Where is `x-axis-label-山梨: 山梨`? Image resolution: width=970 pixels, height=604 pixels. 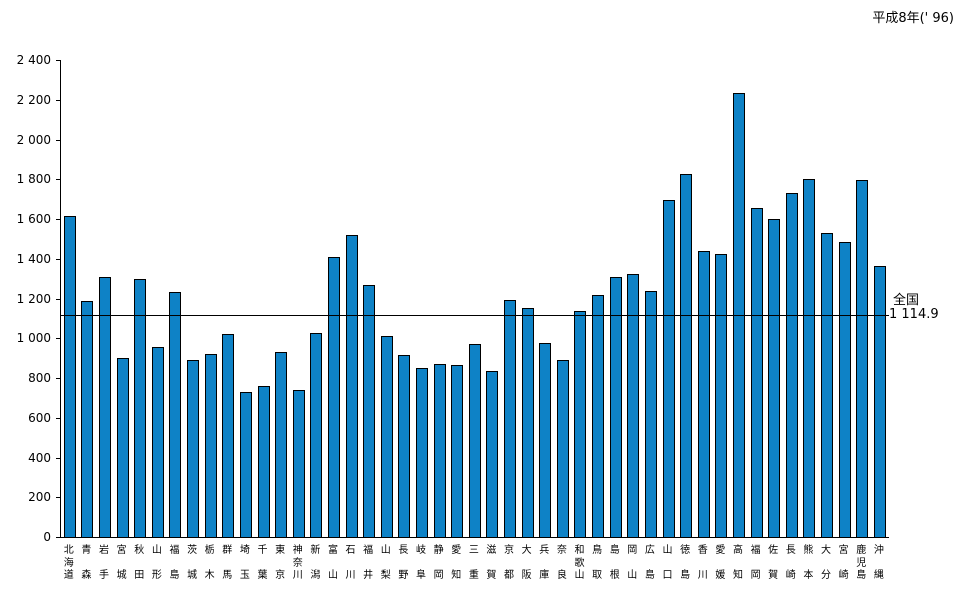 x-axis-label-山梨: 山梨 is located at coordinates (386, 563).